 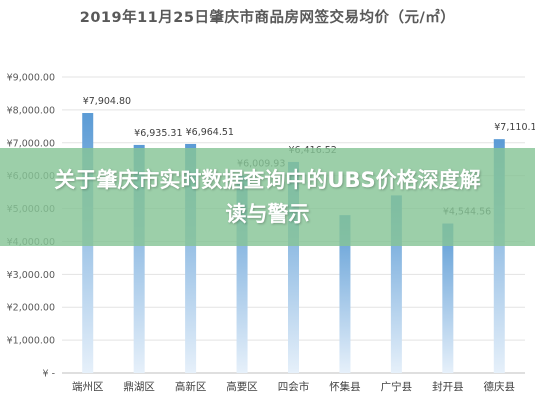 I want to click on x-tick-label: 端州区, so click(x=88, y=386).